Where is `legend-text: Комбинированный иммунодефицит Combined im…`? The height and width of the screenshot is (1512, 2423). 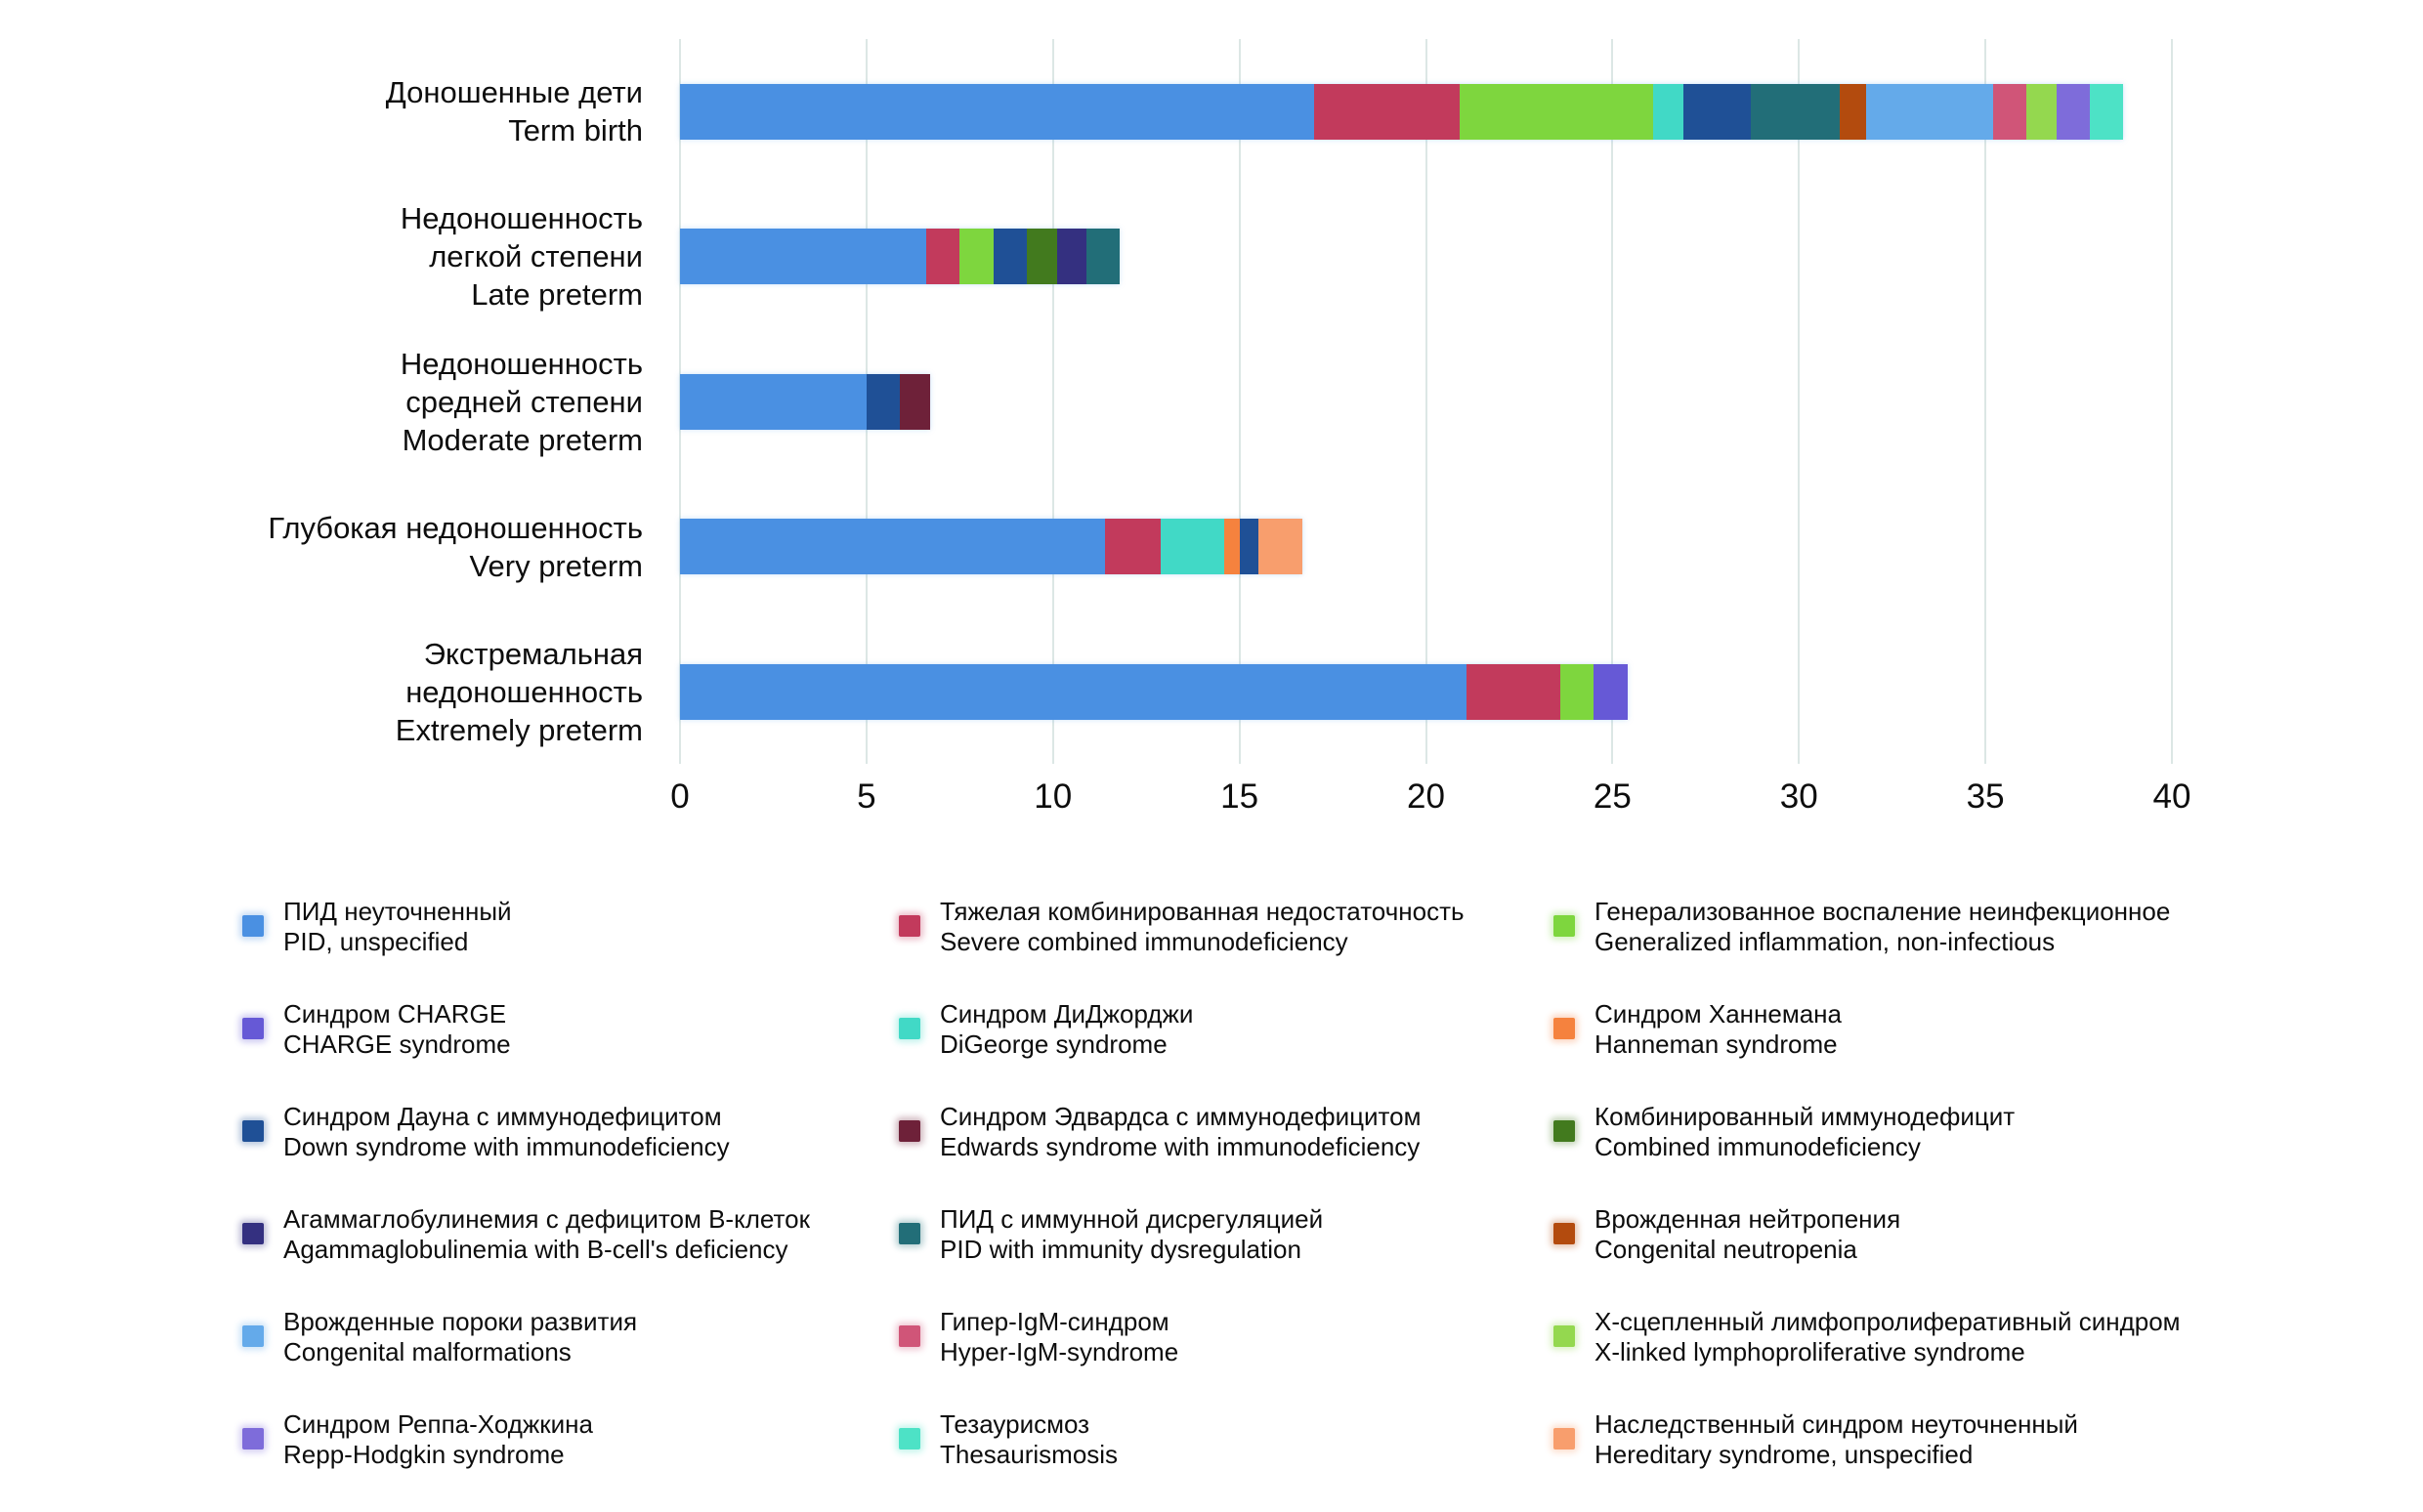 legend-text: Комбинированный иммунодефицит Combined im… is located at coordinates (1805, 1132).